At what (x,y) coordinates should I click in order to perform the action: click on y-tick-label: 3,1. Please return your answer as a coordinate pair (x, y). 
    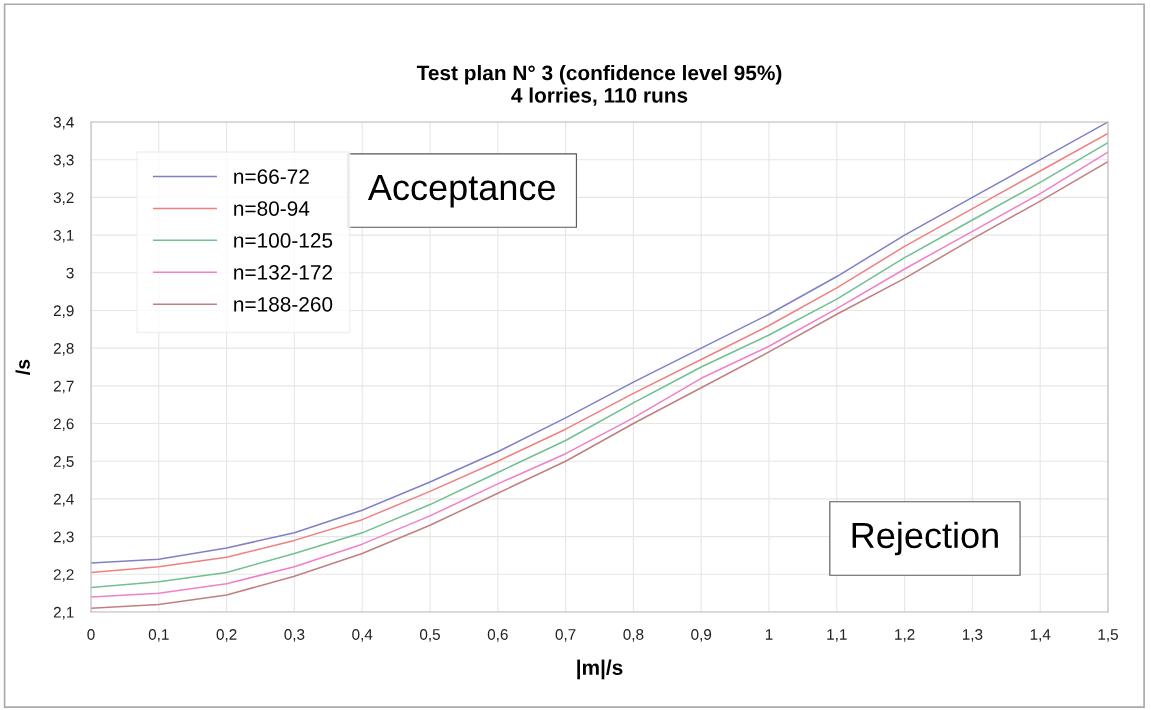
    Looking at the image, I should click on (63, 236).